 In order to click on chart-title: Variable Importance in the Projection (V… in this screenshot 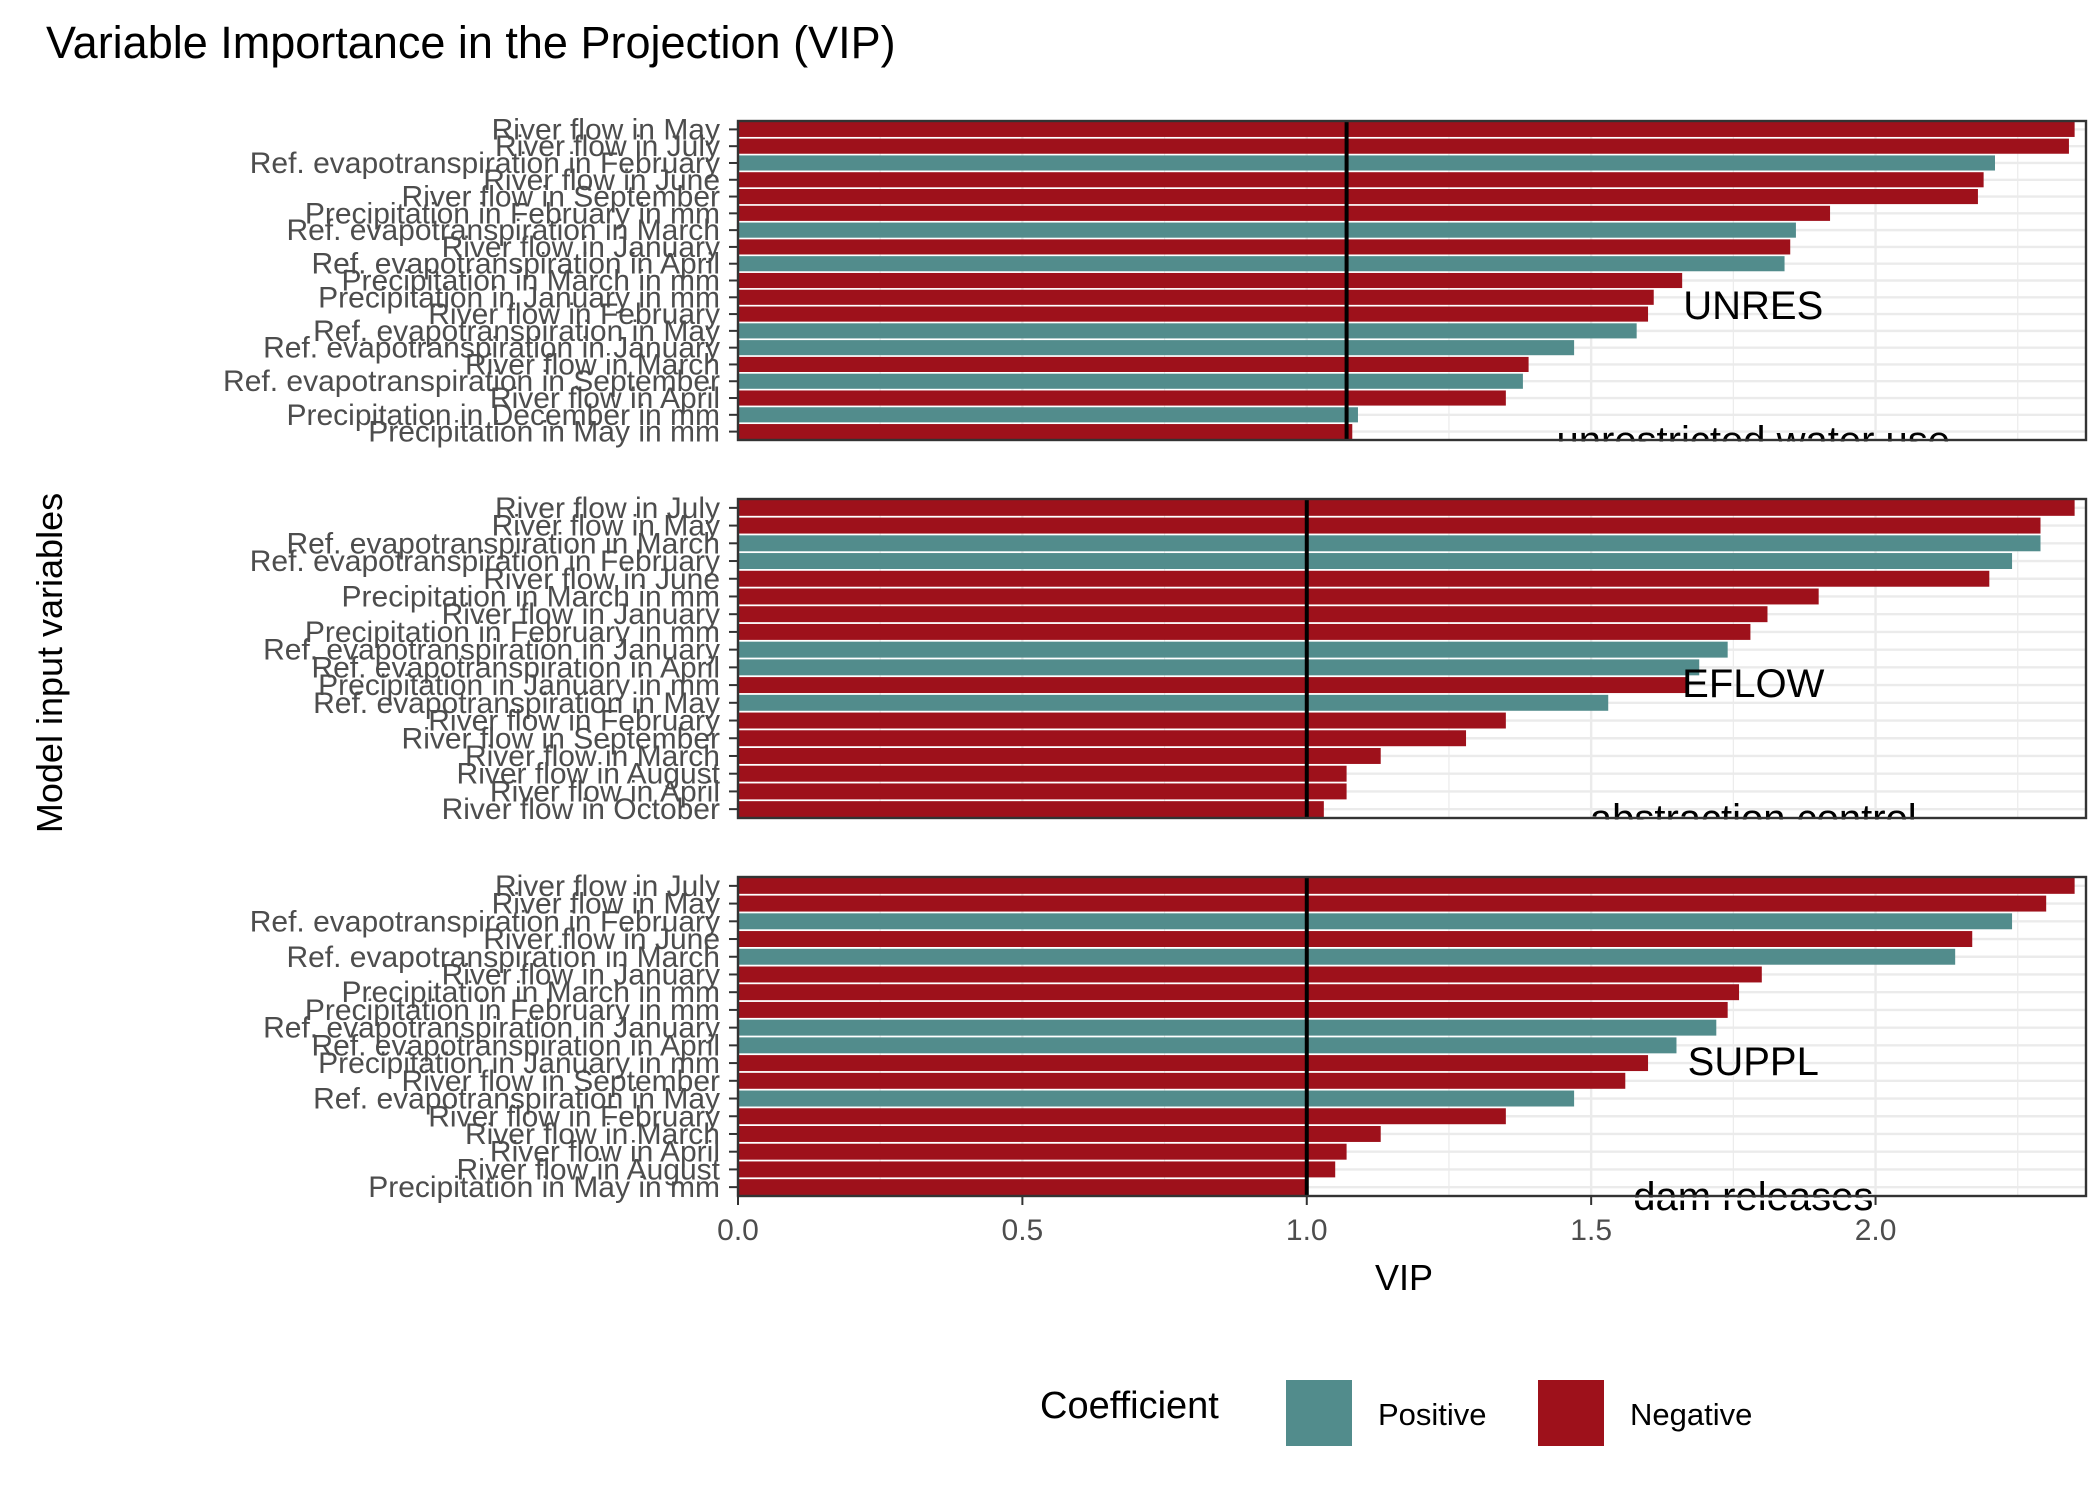, I will do `click(471, 42)`.